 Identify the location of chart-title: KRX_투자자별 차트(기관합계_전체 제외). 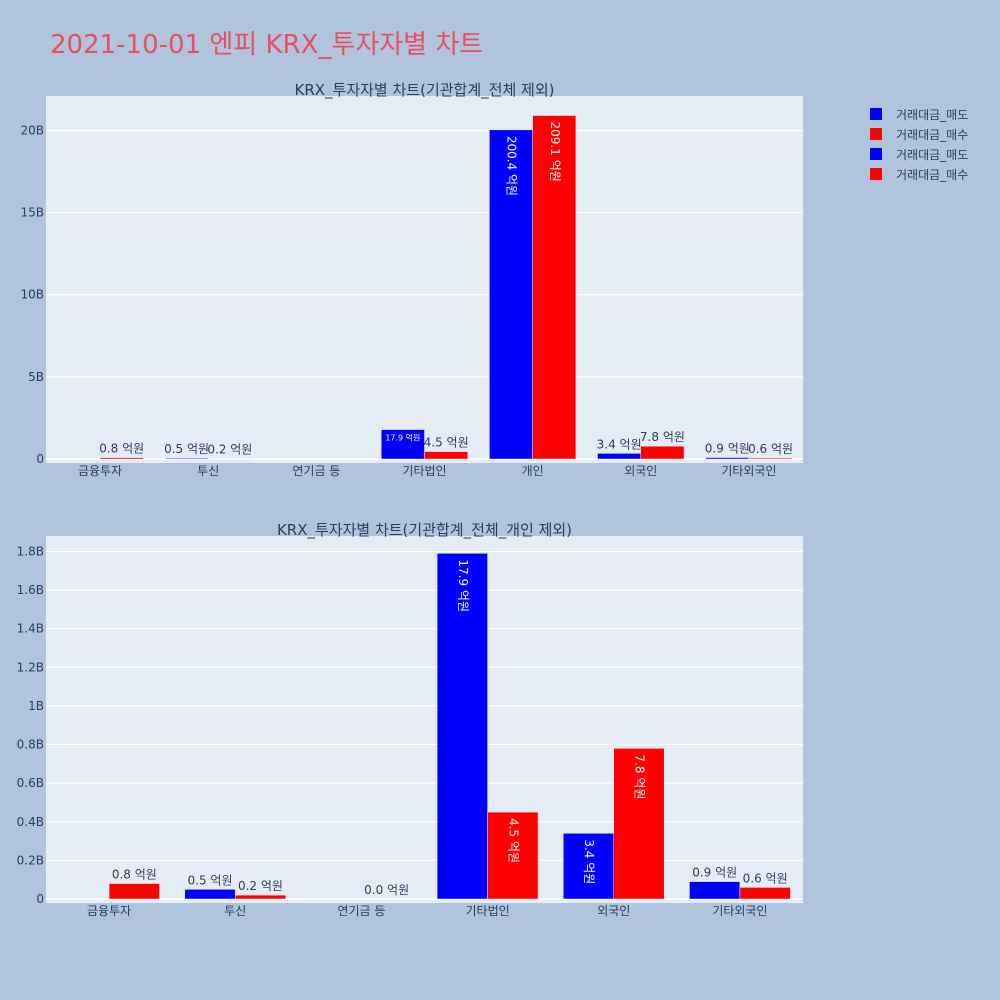
(425, 90).